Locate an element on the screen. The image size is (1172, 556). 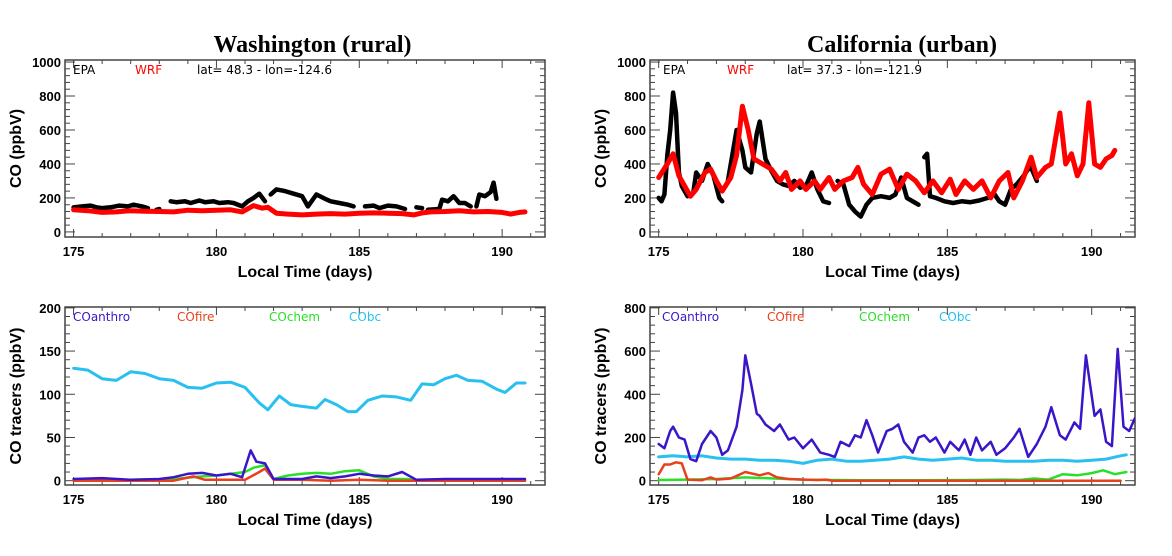
location-annotation: lat= 48.3 - lon=-124.6 is located at coordinates (264, 70).